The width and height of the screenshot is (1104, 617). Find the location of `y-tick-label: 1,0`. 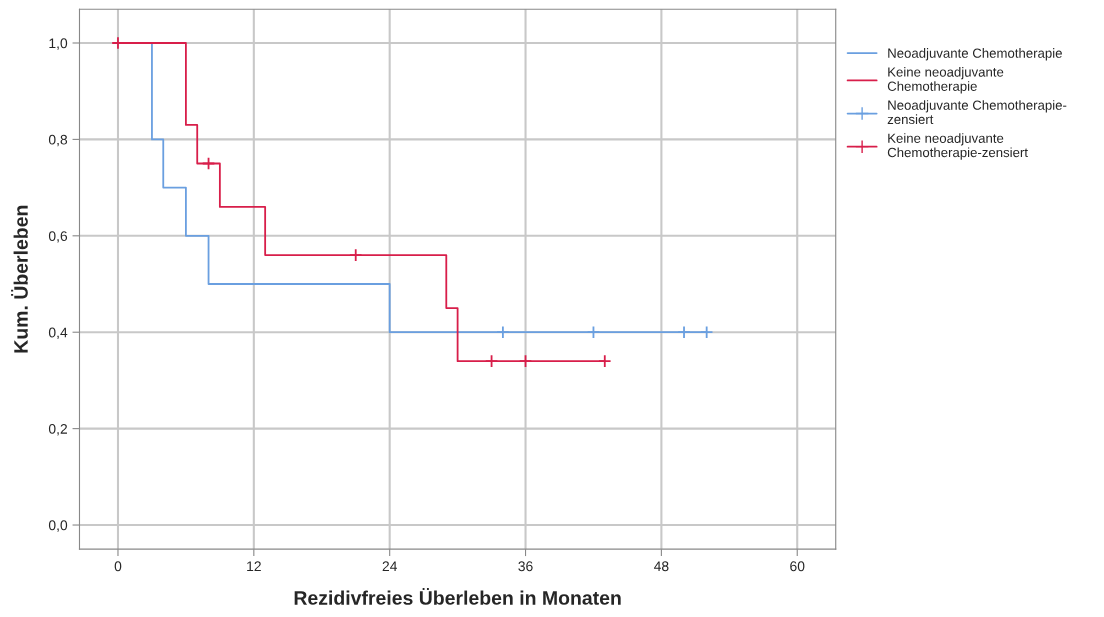

y-tick-label: 1,0 is located at coordinates (58, 44).